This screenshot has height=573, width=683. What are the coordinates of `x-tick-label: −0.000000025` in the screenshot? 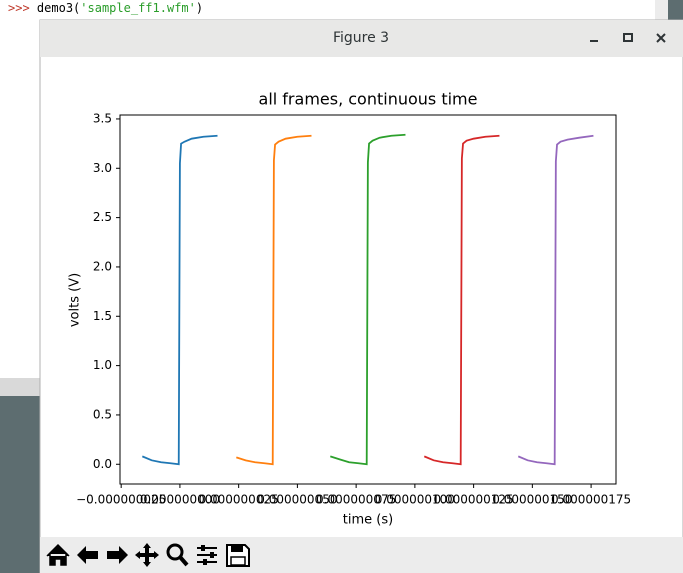 It's located at (121, 500).